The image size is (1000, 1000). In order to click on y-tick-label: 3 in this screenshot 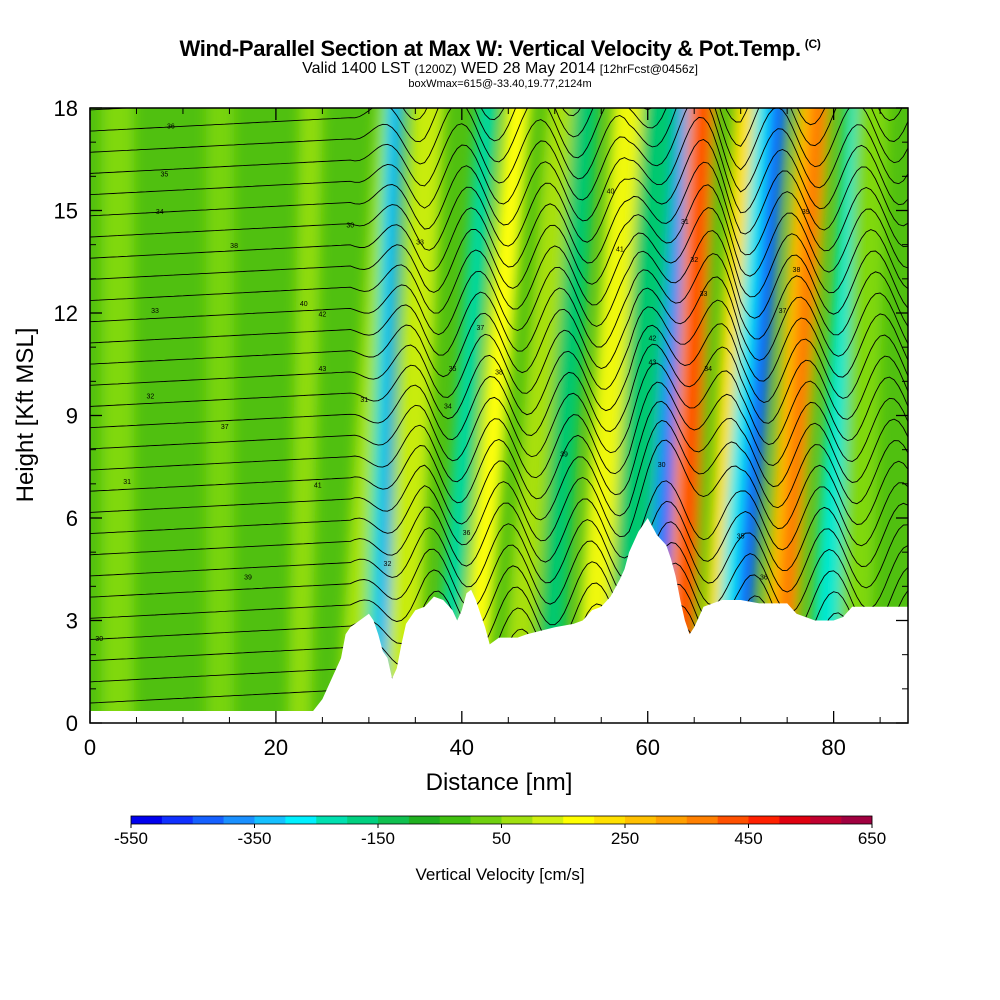, I will do `click(72, 621)`.